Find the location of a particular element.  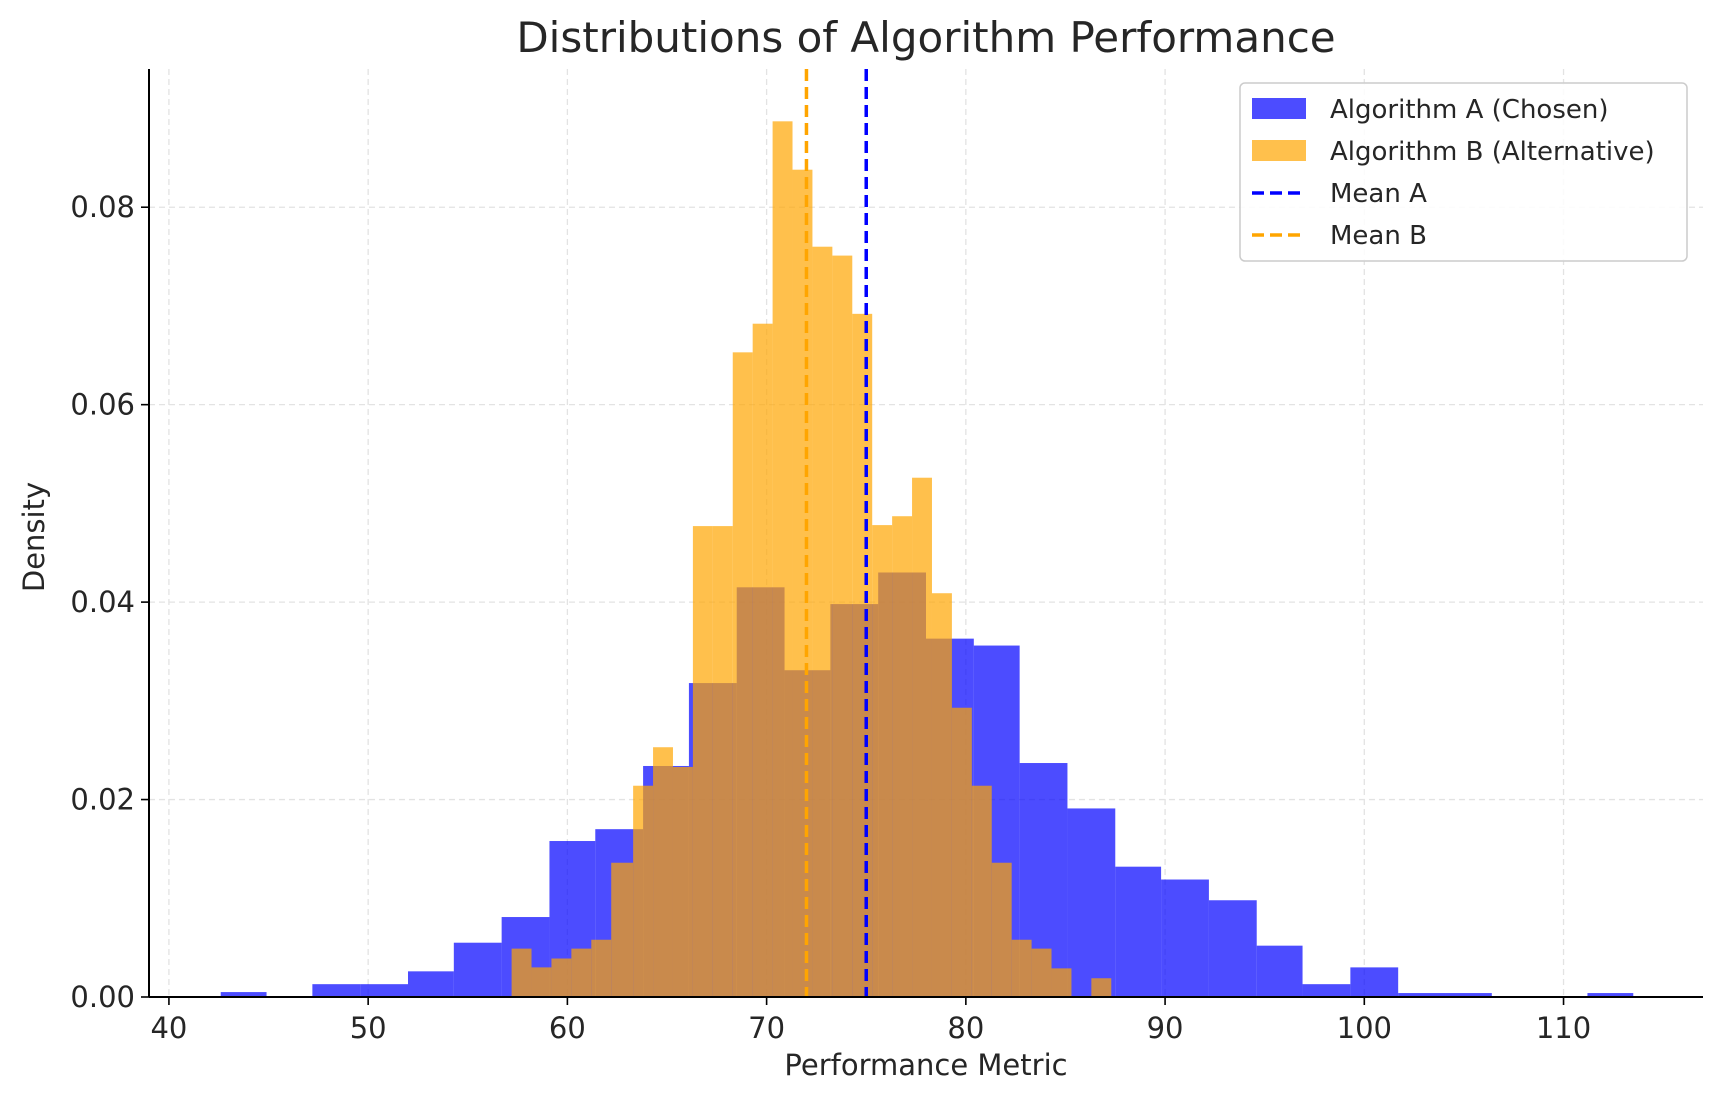

legend-entry-algorithm-a: Algorithm A (Chosen) is located at coordinates (1430, 110).